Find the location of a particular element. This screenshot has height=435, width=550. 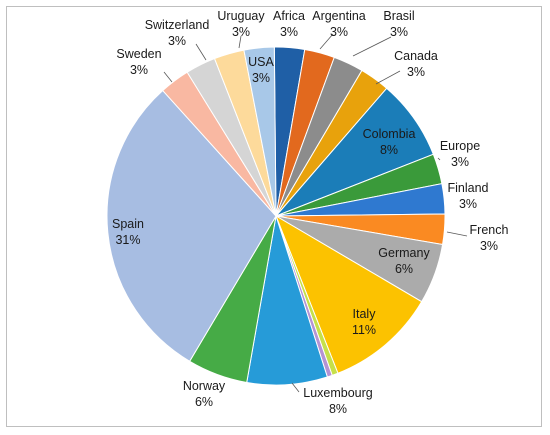

slice-percent-luxembourg: 8% is located at coordinates (338, 409).